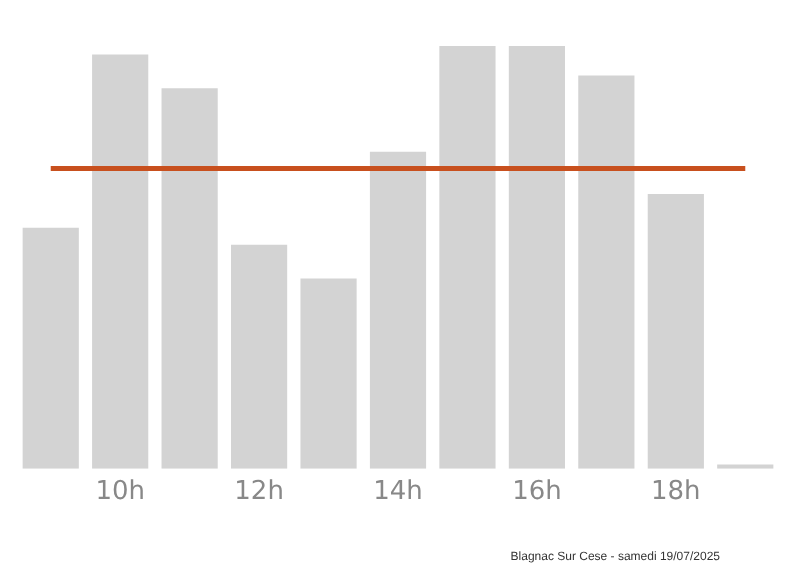  I want to click on x-tick-label: 12h, so click(259, 492).